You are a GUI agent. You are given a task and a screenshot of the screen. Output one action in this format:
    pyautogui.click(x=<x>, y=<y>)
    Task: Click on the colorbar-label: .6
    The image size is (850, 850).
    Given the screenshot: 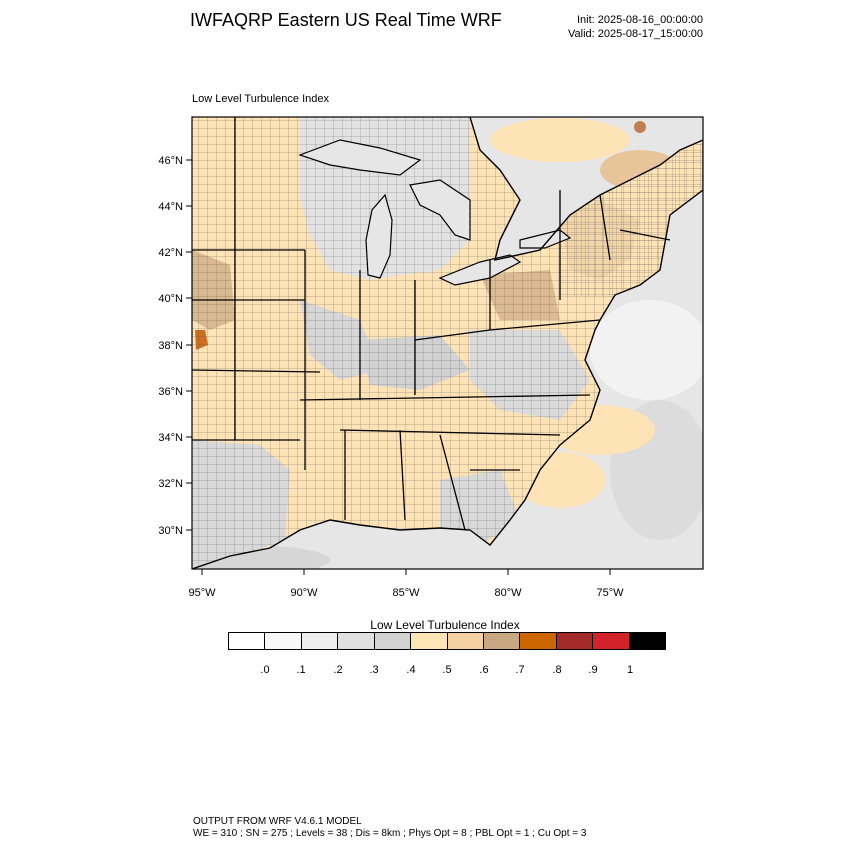 What is the action you would take?
    pyautogui.click(x=484, y=670)
    